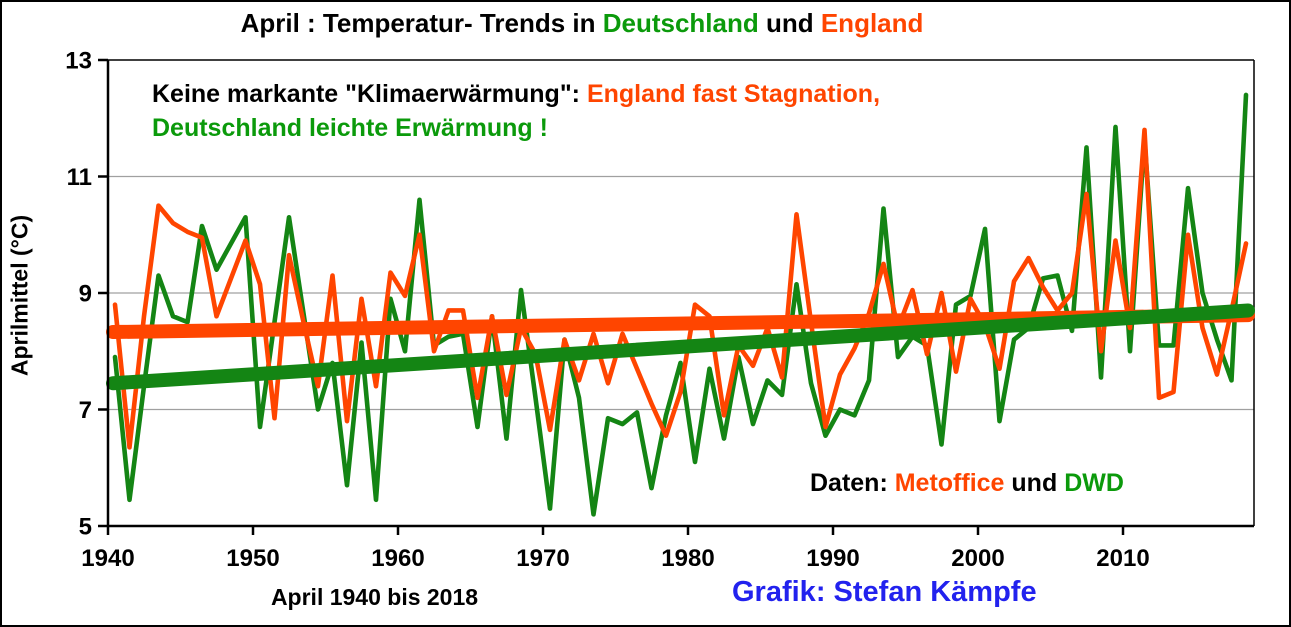 This screenshot has width=1291, height=627. What do you see at coordinates (733, 94) in the screenshot?
I see `annotation-england-text: England fast Stagnation,` at bounding box center [733, 94].